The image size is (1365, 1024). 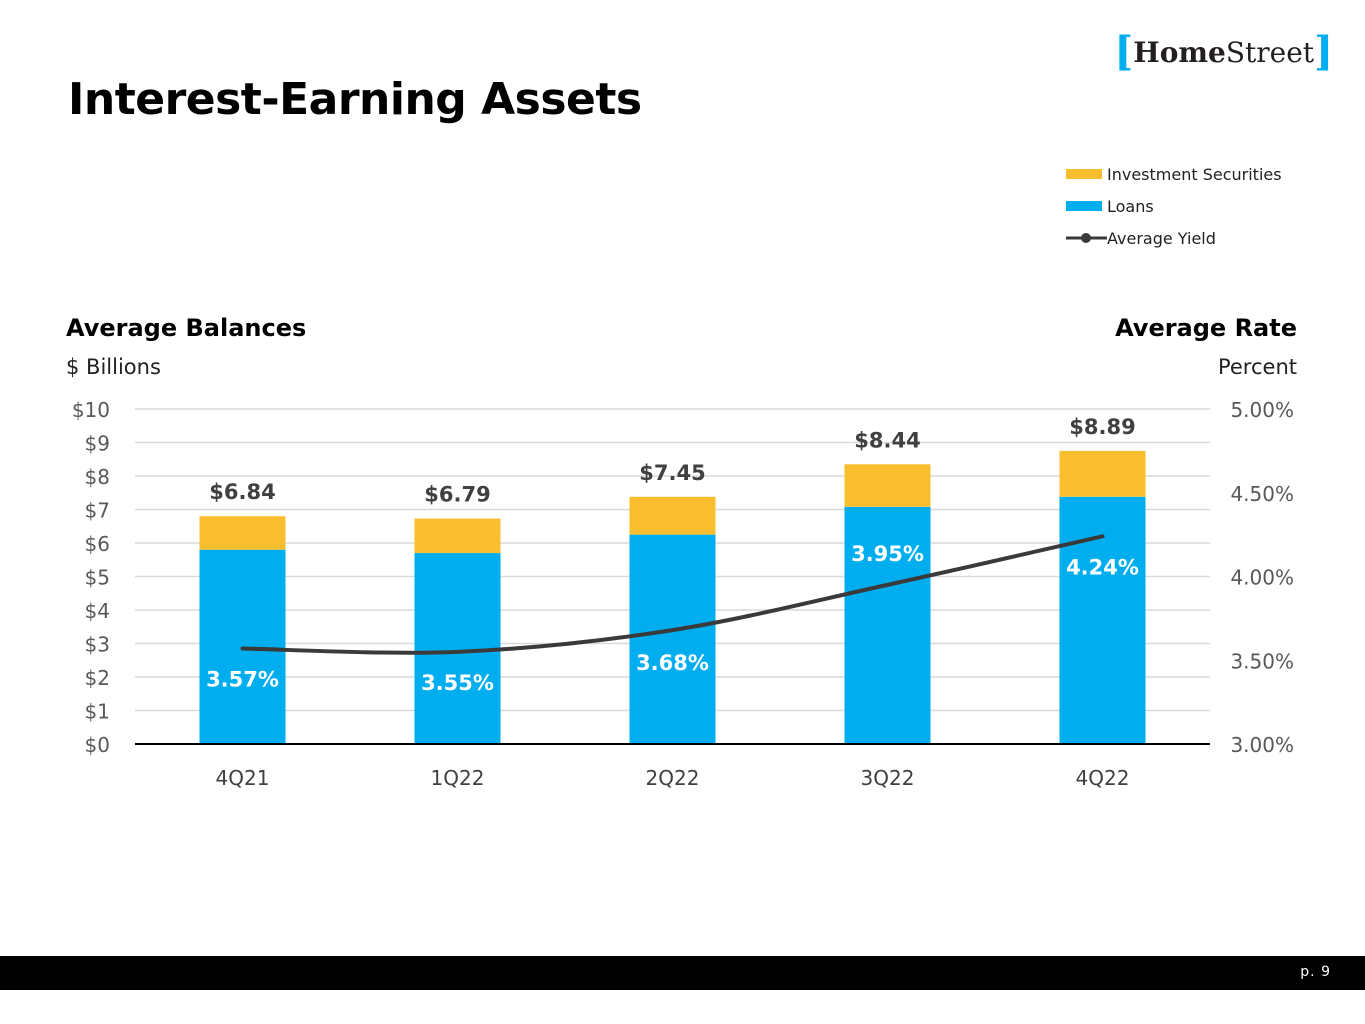 What do you see at coordinates (97, 511) in the screenshot?
I see `y-tick-label: $7` at bounding box center [97, 511].